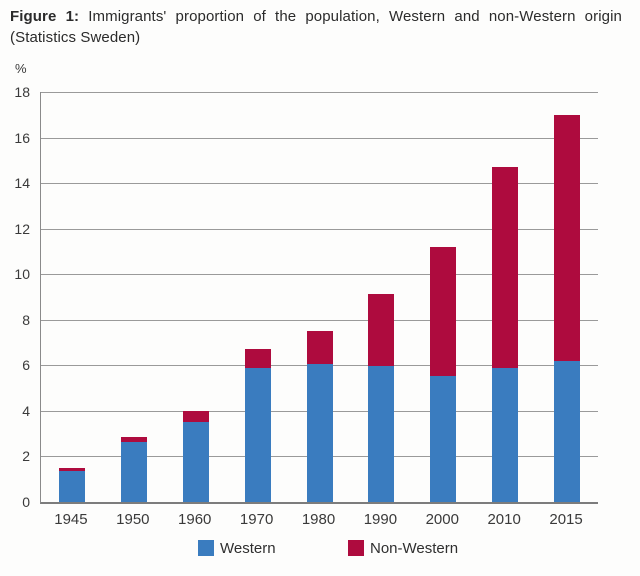  Describe the element at coordinates (26, 410) in the screenshot. I see `y-tick-label-4: 4` at that location.